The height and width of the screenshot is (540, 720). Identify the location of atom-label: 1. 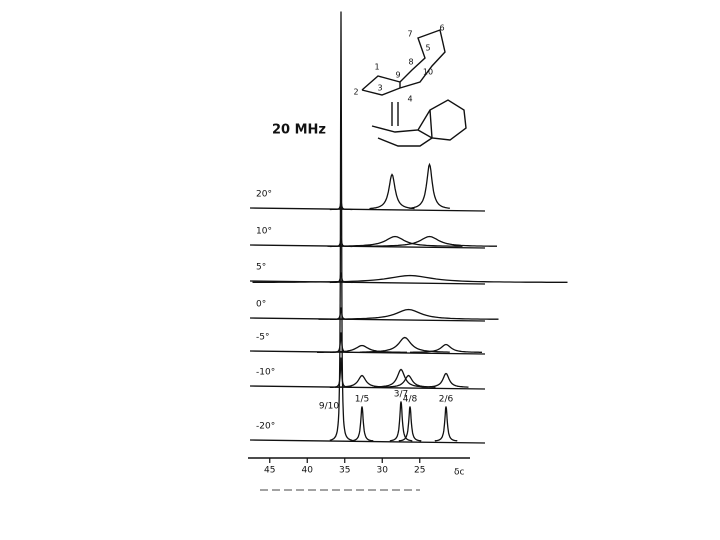
(376, 67).